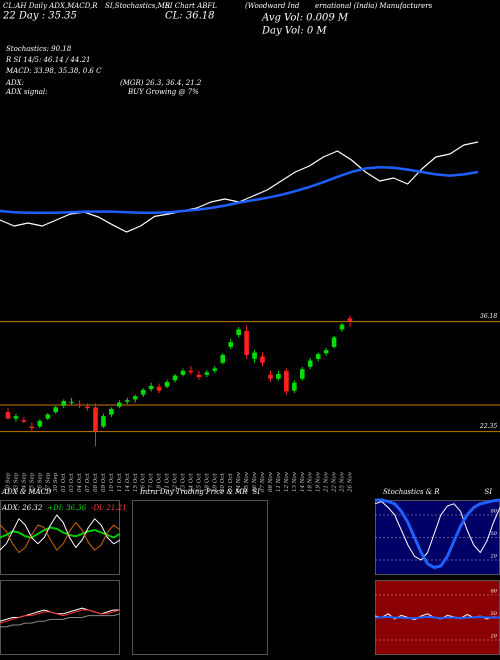 The width and height of the screenshot is (500, 660). Describe the element at coordinates (16, 482) in the screenshot. I see `x-tick-label: 23 Sep` at that location.